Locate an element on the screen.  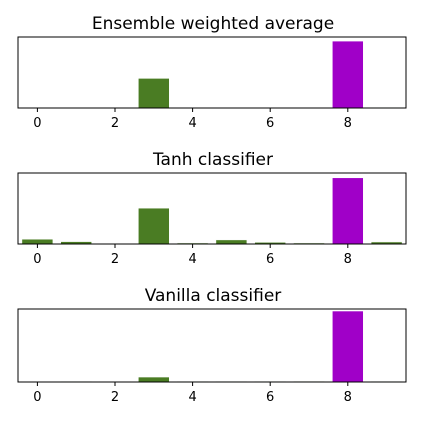
x-tick-label-vanilla-8: 8 is located at coordinates (348, 397).